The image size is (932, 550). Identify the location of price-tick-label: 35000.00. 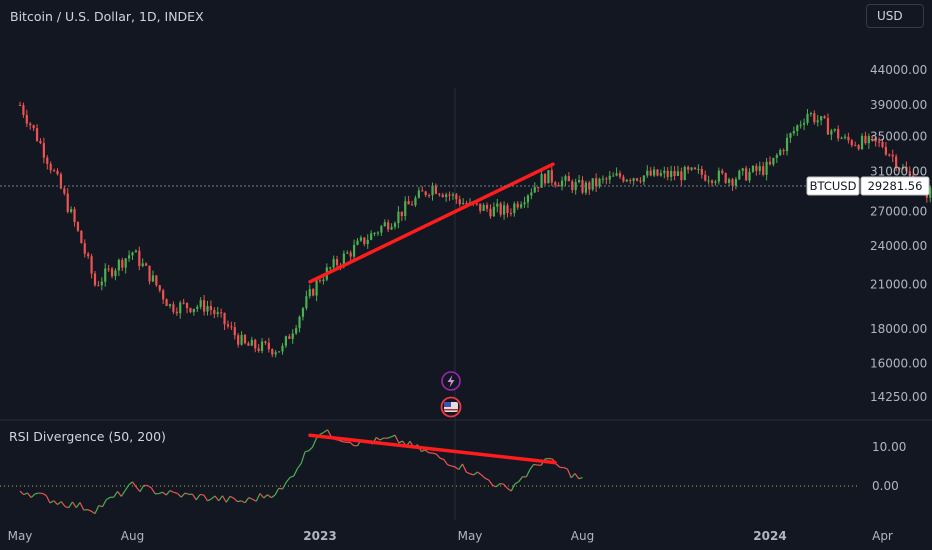
(898, 136).